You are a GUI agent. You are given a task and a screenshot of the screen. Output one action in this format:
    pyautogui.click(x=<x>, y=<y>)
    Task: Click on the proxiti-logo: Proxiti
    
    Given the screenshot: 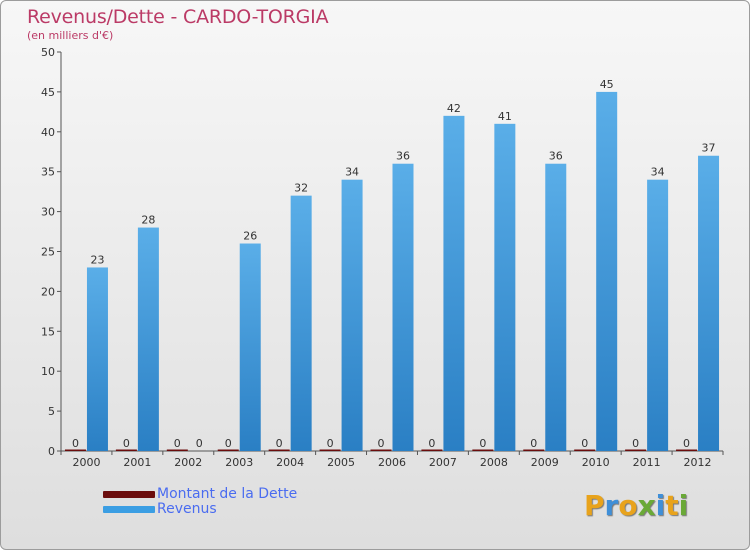 What is the action you would take?
    pyautogui.click(x=636, y=505)
    